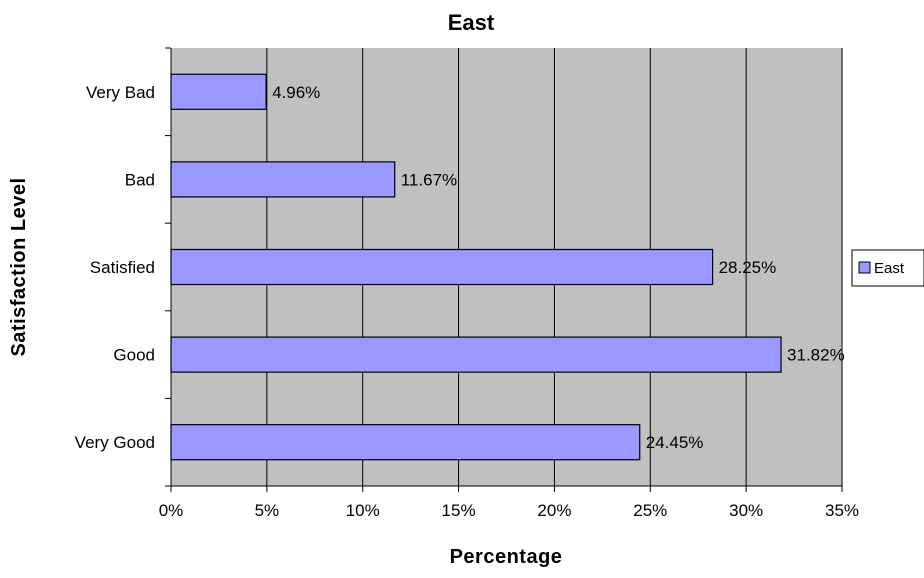  What do you see at coordinates (120, 92) in the screenshot?
I see `y-tick-label-very-bad: Very Bad` at bounding box center [120, 92].